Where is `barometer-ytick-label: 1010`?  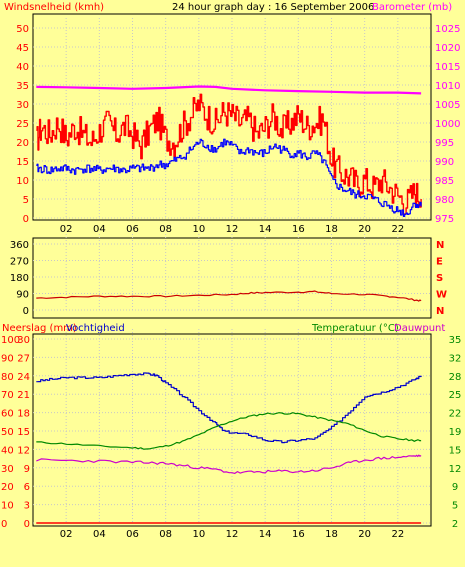 barometer-ytick-label: 1010 is located at coordinates (447, 86).